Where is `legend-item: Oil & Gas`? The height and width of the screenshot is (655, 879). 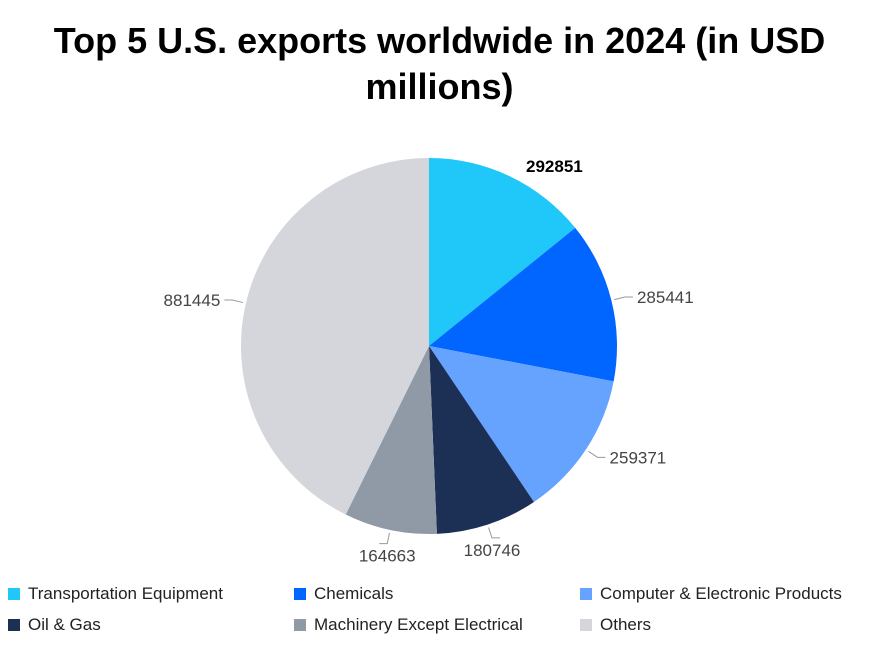
legend-item: Oil & Gas is located at coordinates (54, 625).